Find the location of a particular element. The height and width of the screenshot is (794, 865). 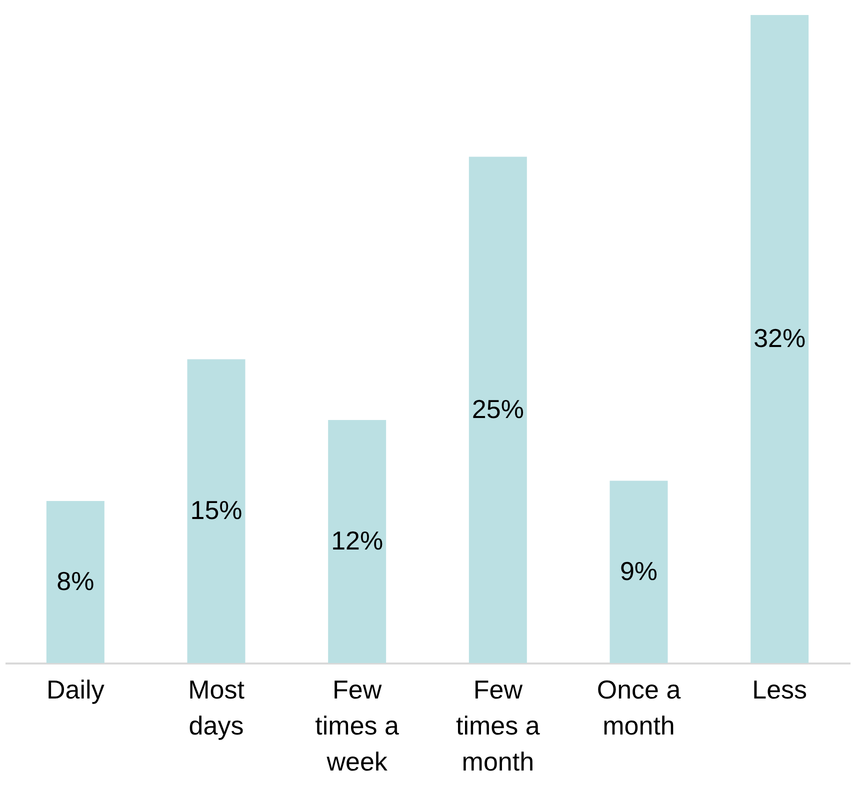

data-label: 15% is located at coordinates (216, 510).